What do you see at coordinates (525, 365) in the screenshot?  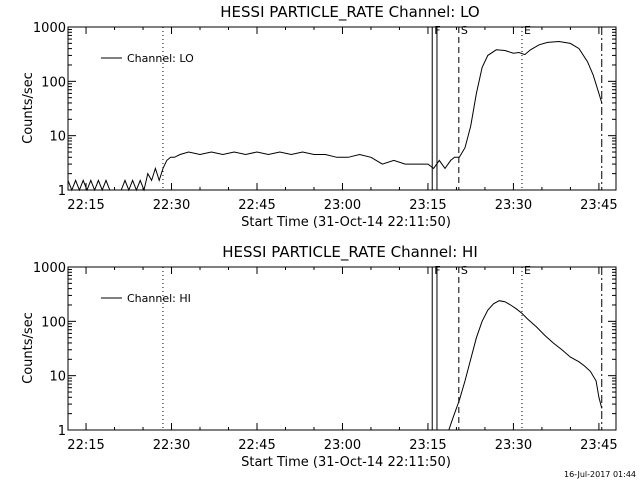 I see `data-series-line` at bounding box center [525, 365].